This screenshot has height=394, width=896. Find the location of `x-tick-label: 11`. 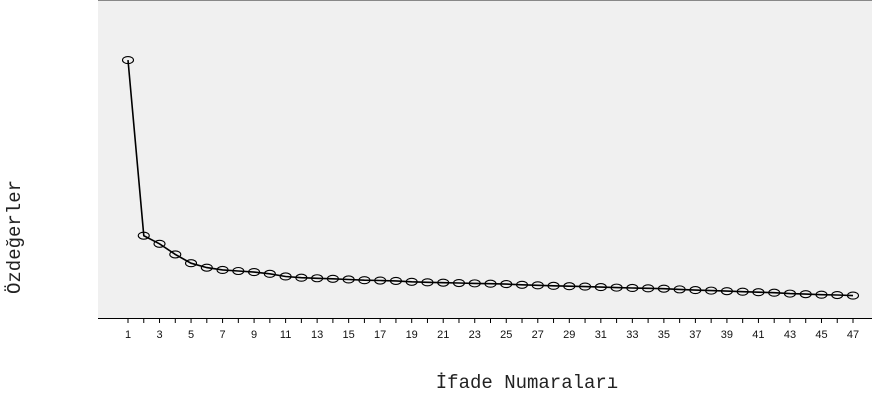

x-tick-label: 11 is located at coordinates (285, 335).